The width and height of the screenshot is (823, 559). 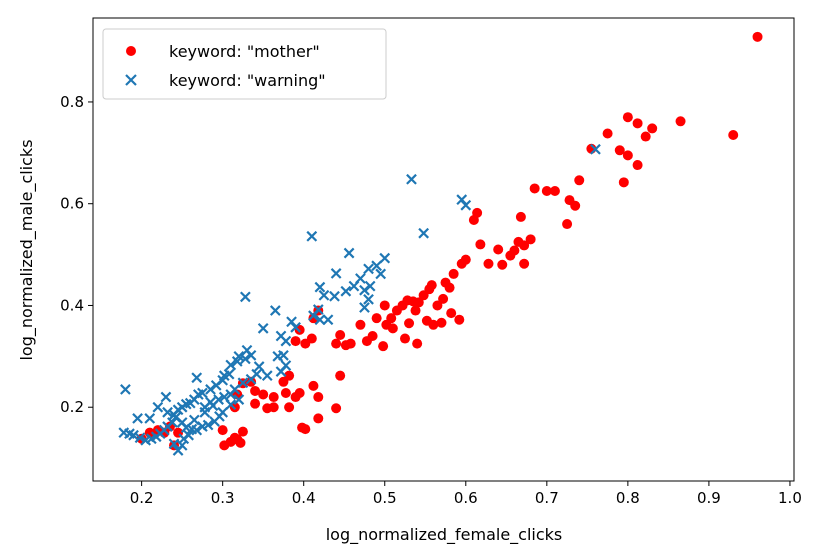 I want to click on y-axis-ticks: 0.2 0.4 0.6 0.8, so click(x=76, y=254).